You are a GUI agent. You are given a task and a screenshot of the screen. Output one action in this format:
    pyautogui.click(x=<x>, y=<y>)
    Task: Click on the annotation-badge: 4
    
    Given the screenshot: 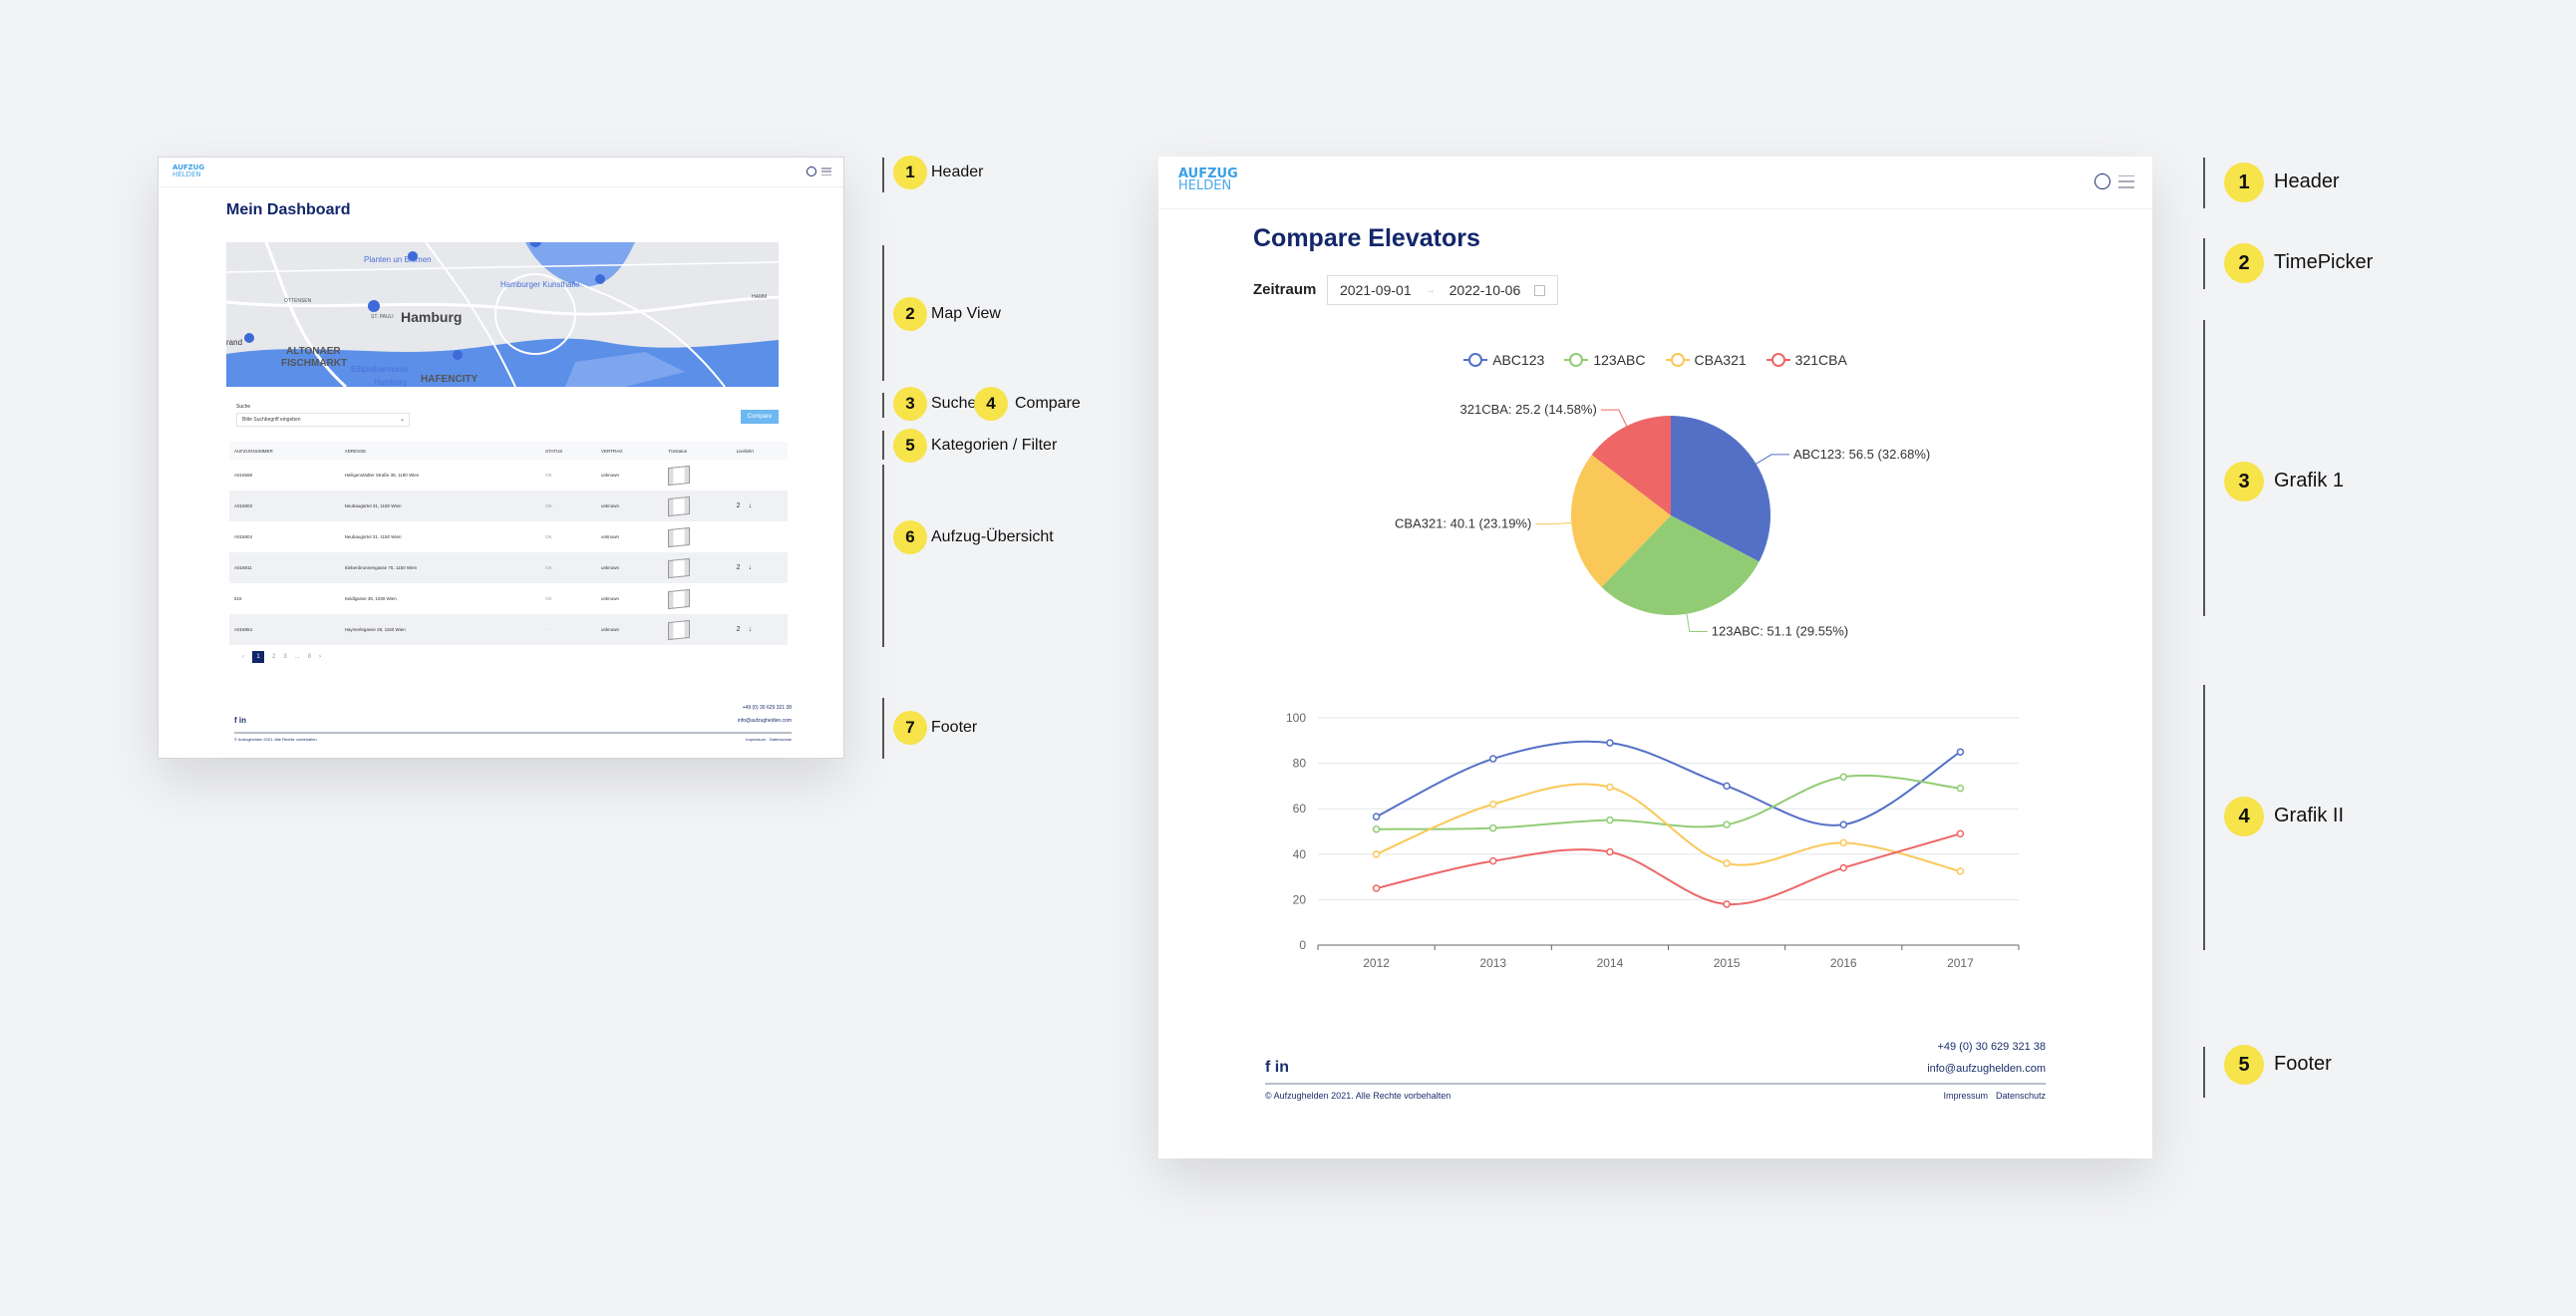 What is the action you would take?
    pyautogui.click(x=2244, y=817)
    